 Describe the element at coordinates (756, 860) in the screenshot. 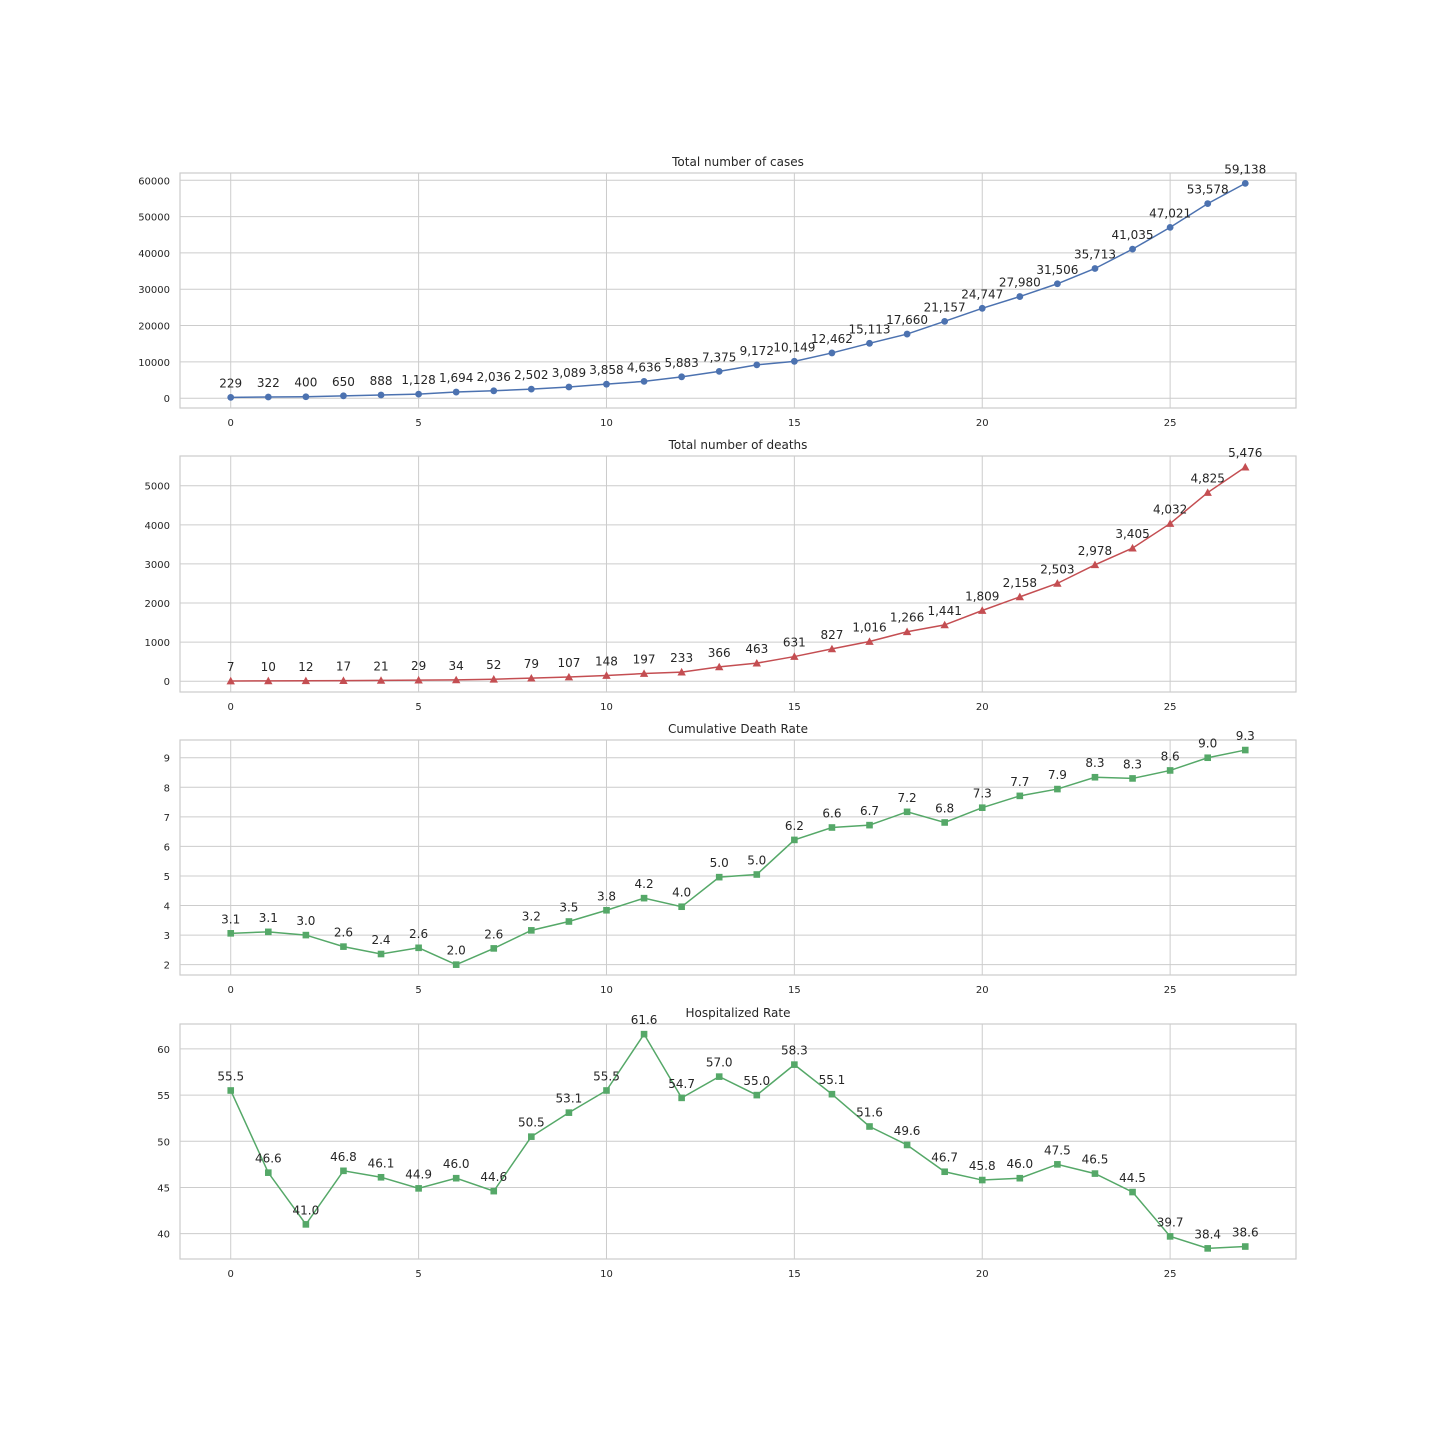

I see `data-label: 5.0` at that location.